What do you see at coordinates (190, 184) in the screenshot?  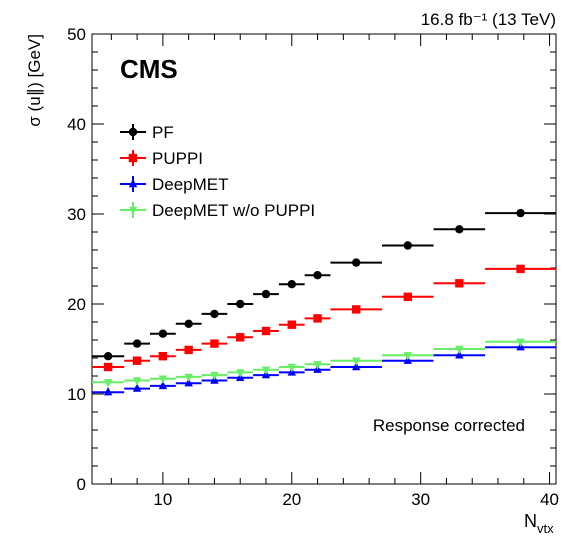 I see `legend-label: DeepMET` at bounding box center [190, 184].